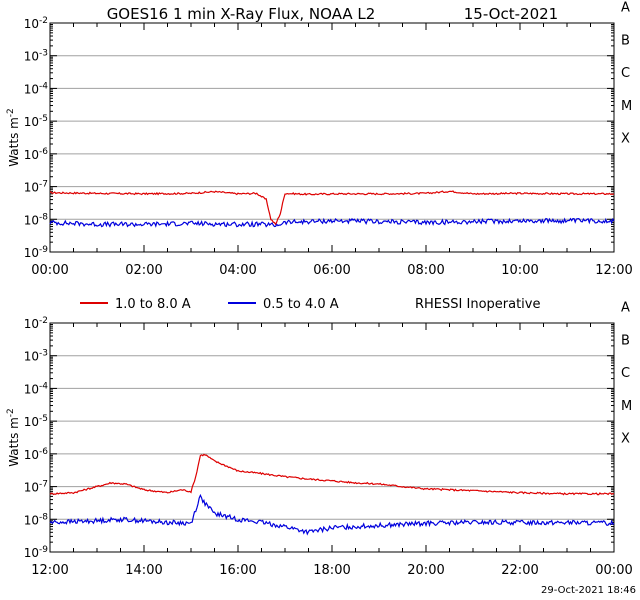 The height and width of the screenshot is (600, 640). Describe the element at coordinates (153, 304) in the screenshot. I see `legend-label-1-8: 1.0 to 8.0 A` at that location.